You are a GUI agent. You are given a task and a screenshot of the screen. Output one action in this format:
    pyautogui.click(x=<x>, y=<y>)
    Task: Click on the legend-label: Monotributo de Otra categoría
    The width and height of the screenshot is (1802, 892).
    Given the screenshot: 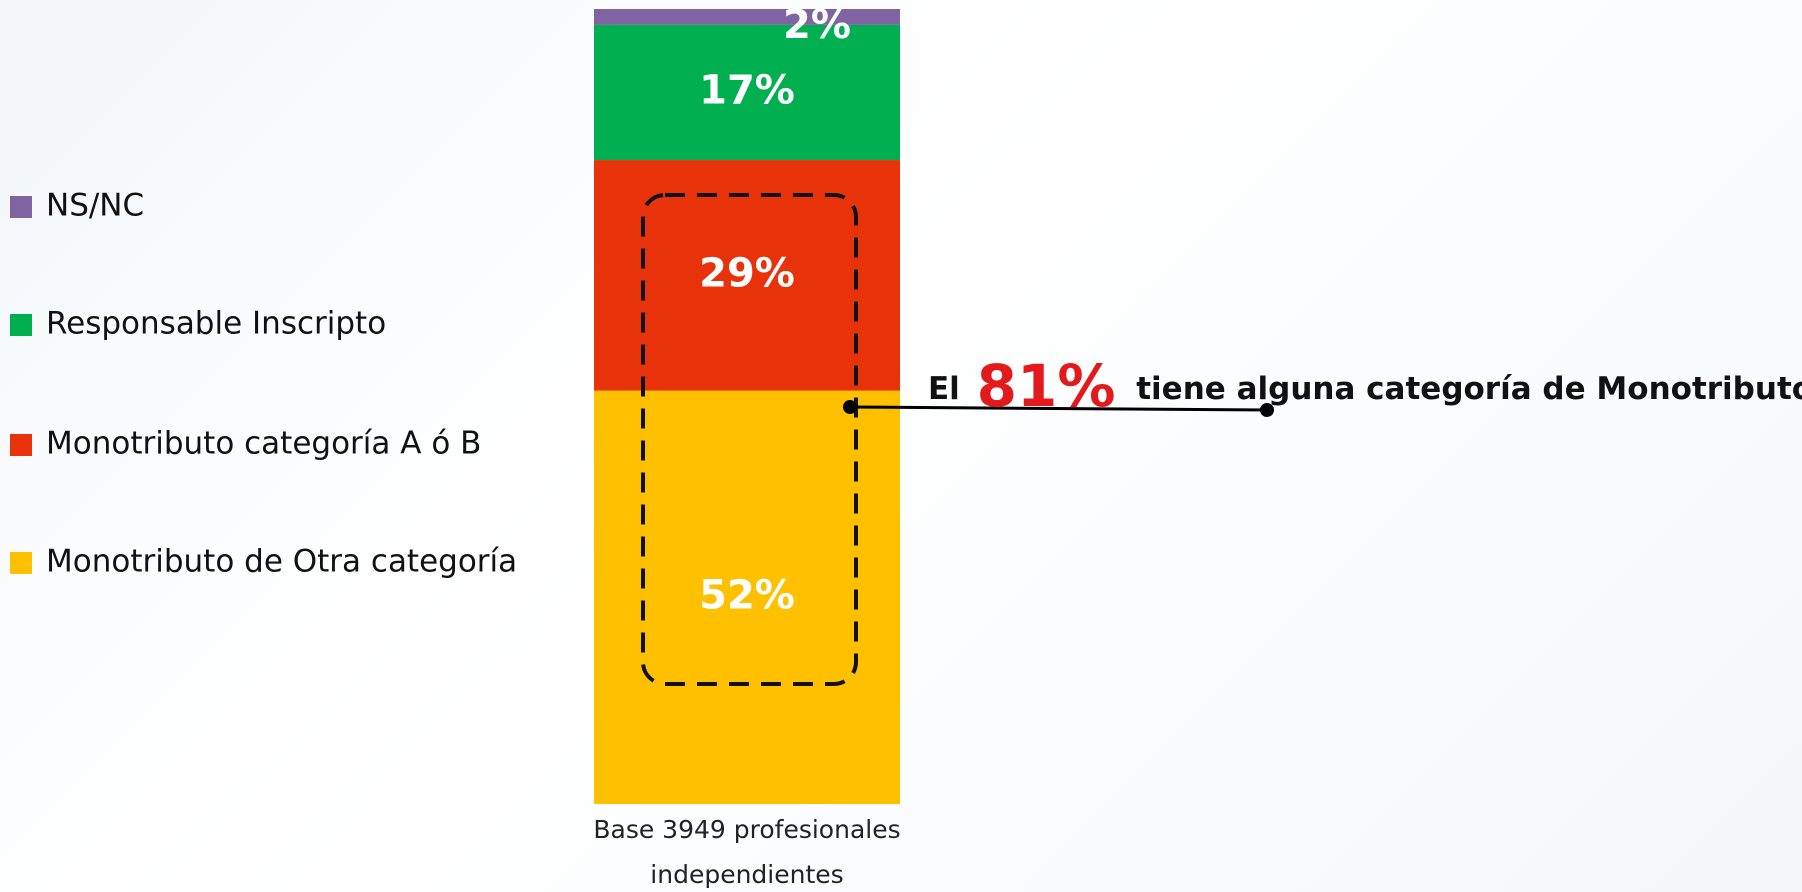 What is the action you would take?
    pyautogui.click(x=281, y=562)
    